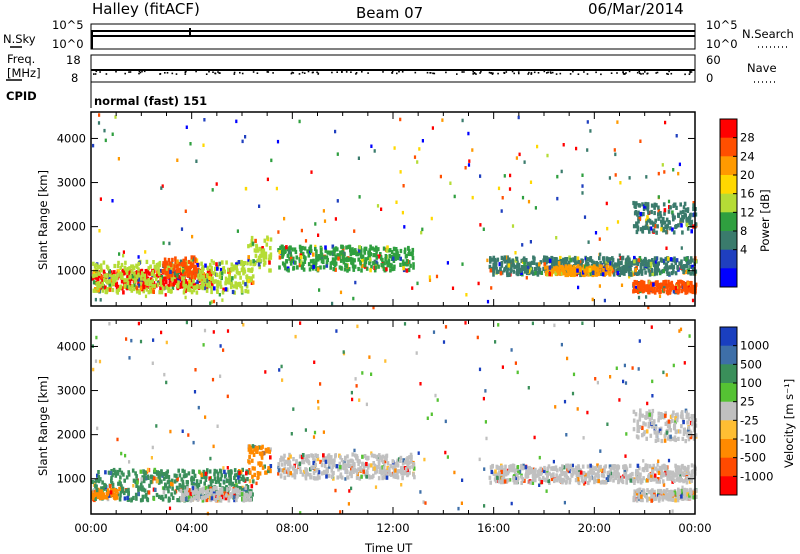 The width and height of the screenshot is (800, 554). What do you see at coordinates (728, 166) in the screenshot?
I see `colorbar-swatch` at bounding box center [728, 166].